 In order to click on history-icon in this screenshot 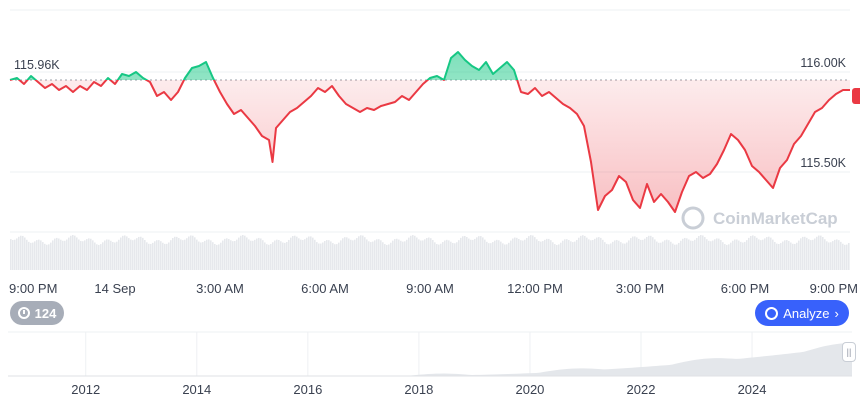, I will do `click(23, 313)`.